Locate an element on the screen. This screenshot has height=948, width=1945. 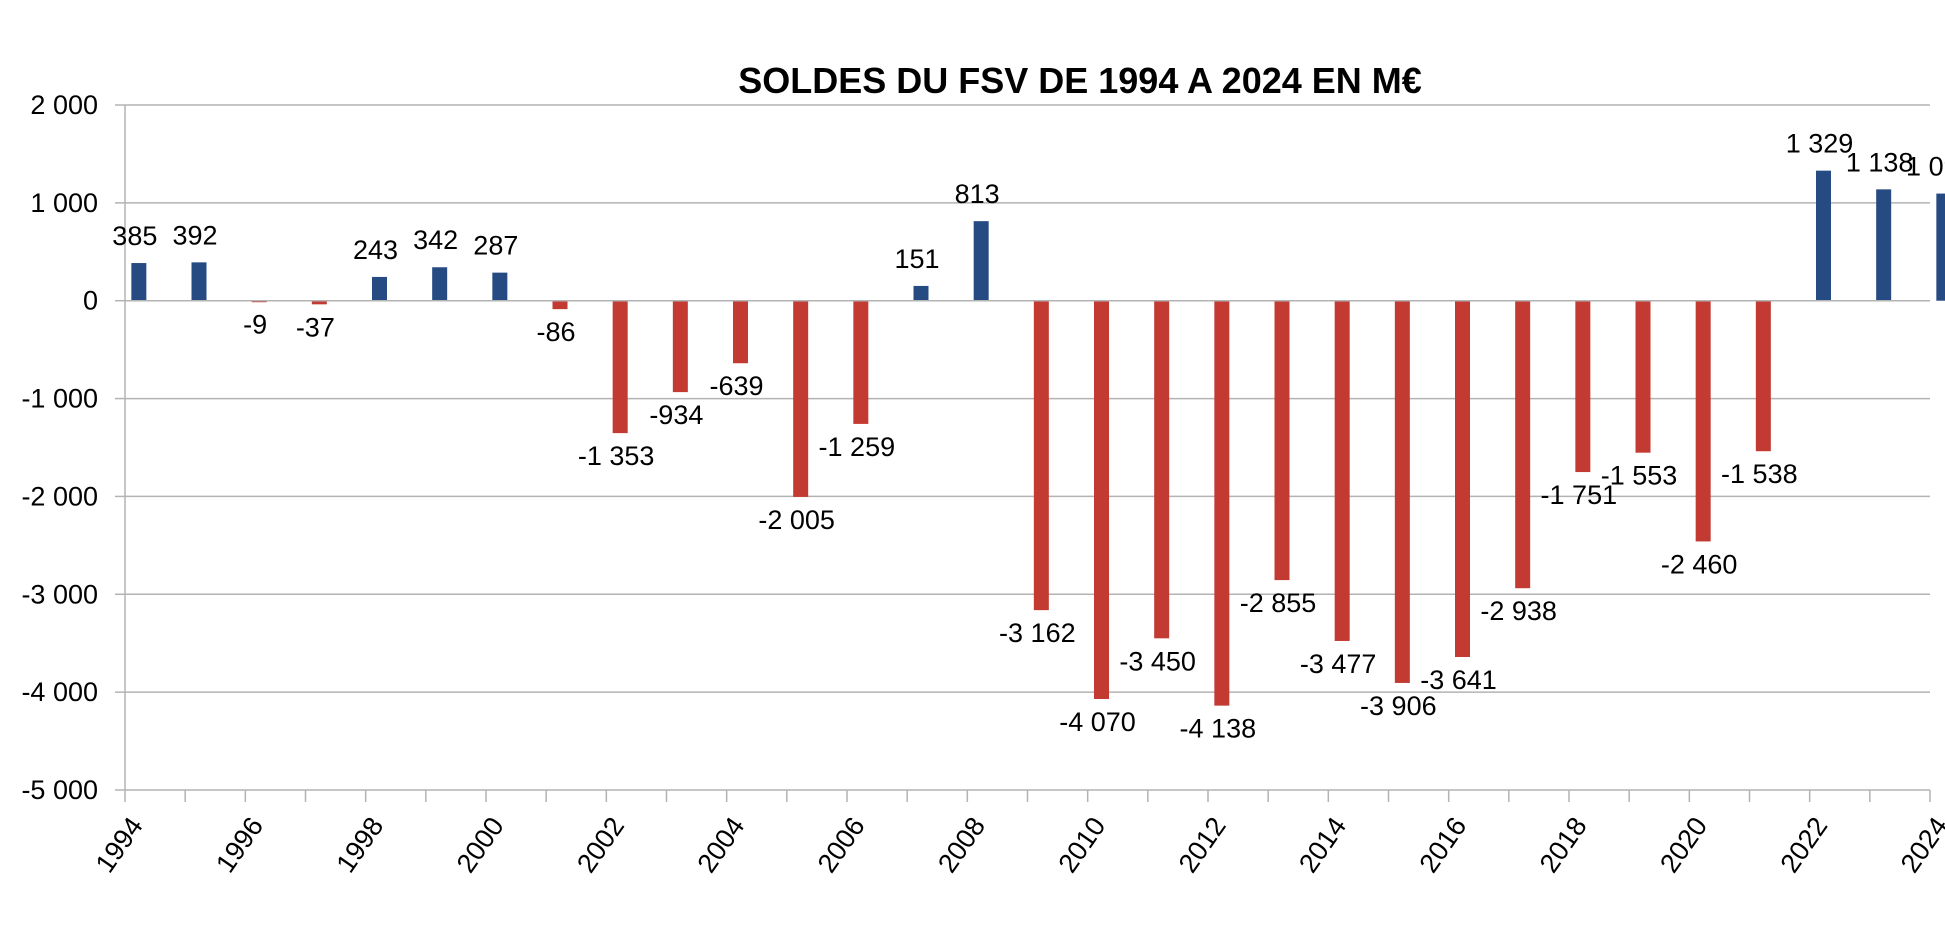
y-tick-label: 1 000 is located at coordinates (64, 203).